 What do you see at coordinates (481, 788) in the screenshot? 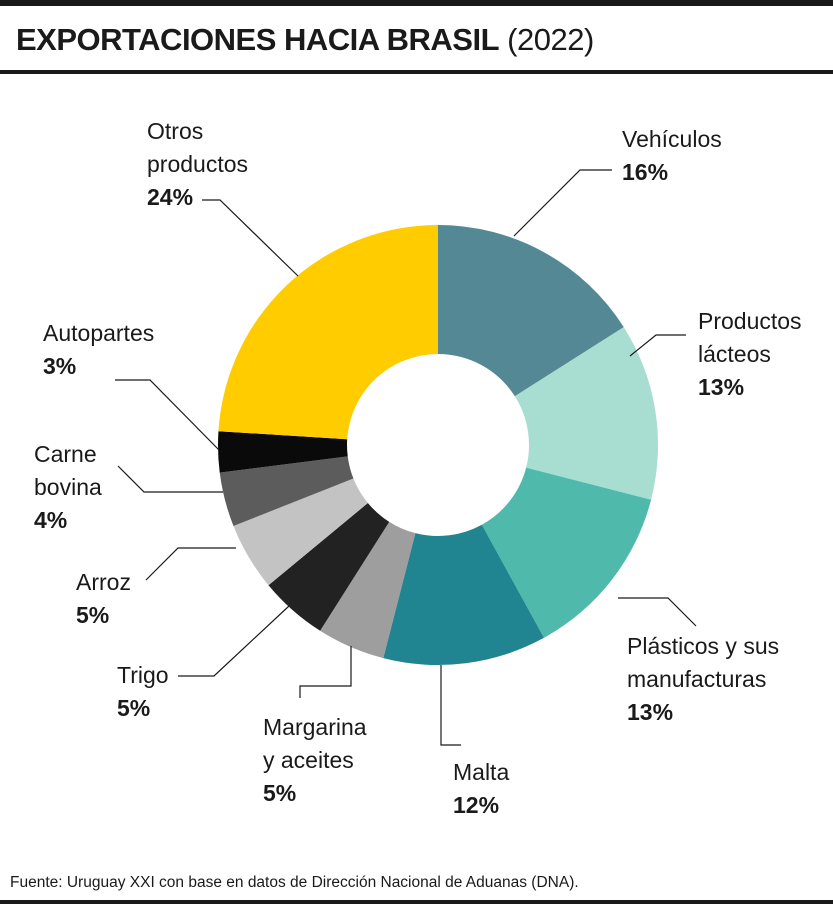
I see `label-malta: Malta 12%` at bounding box center [481, 788].